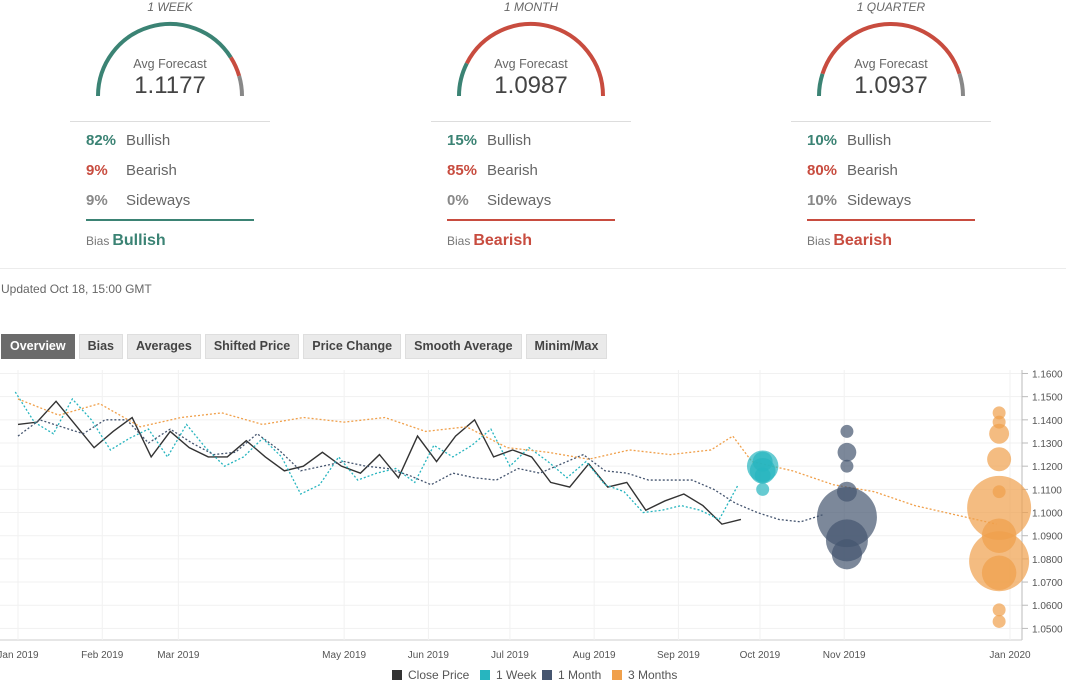 The height and width of the screenshot is (681, 1066). Describe the element at coordinates (891, 121) in the screenshot. I see `divider` at that location.